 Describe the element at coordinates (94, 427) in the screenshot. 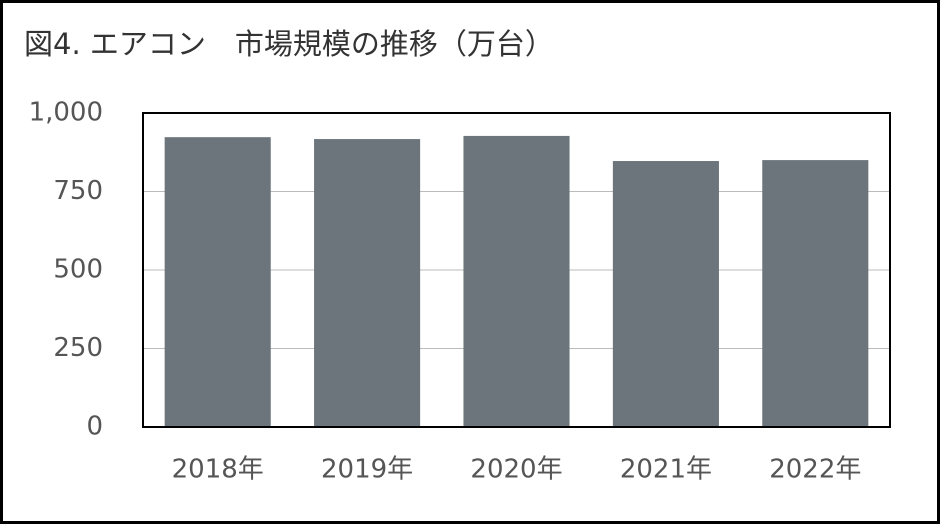

I see `y-tick-label: 0` at that location.